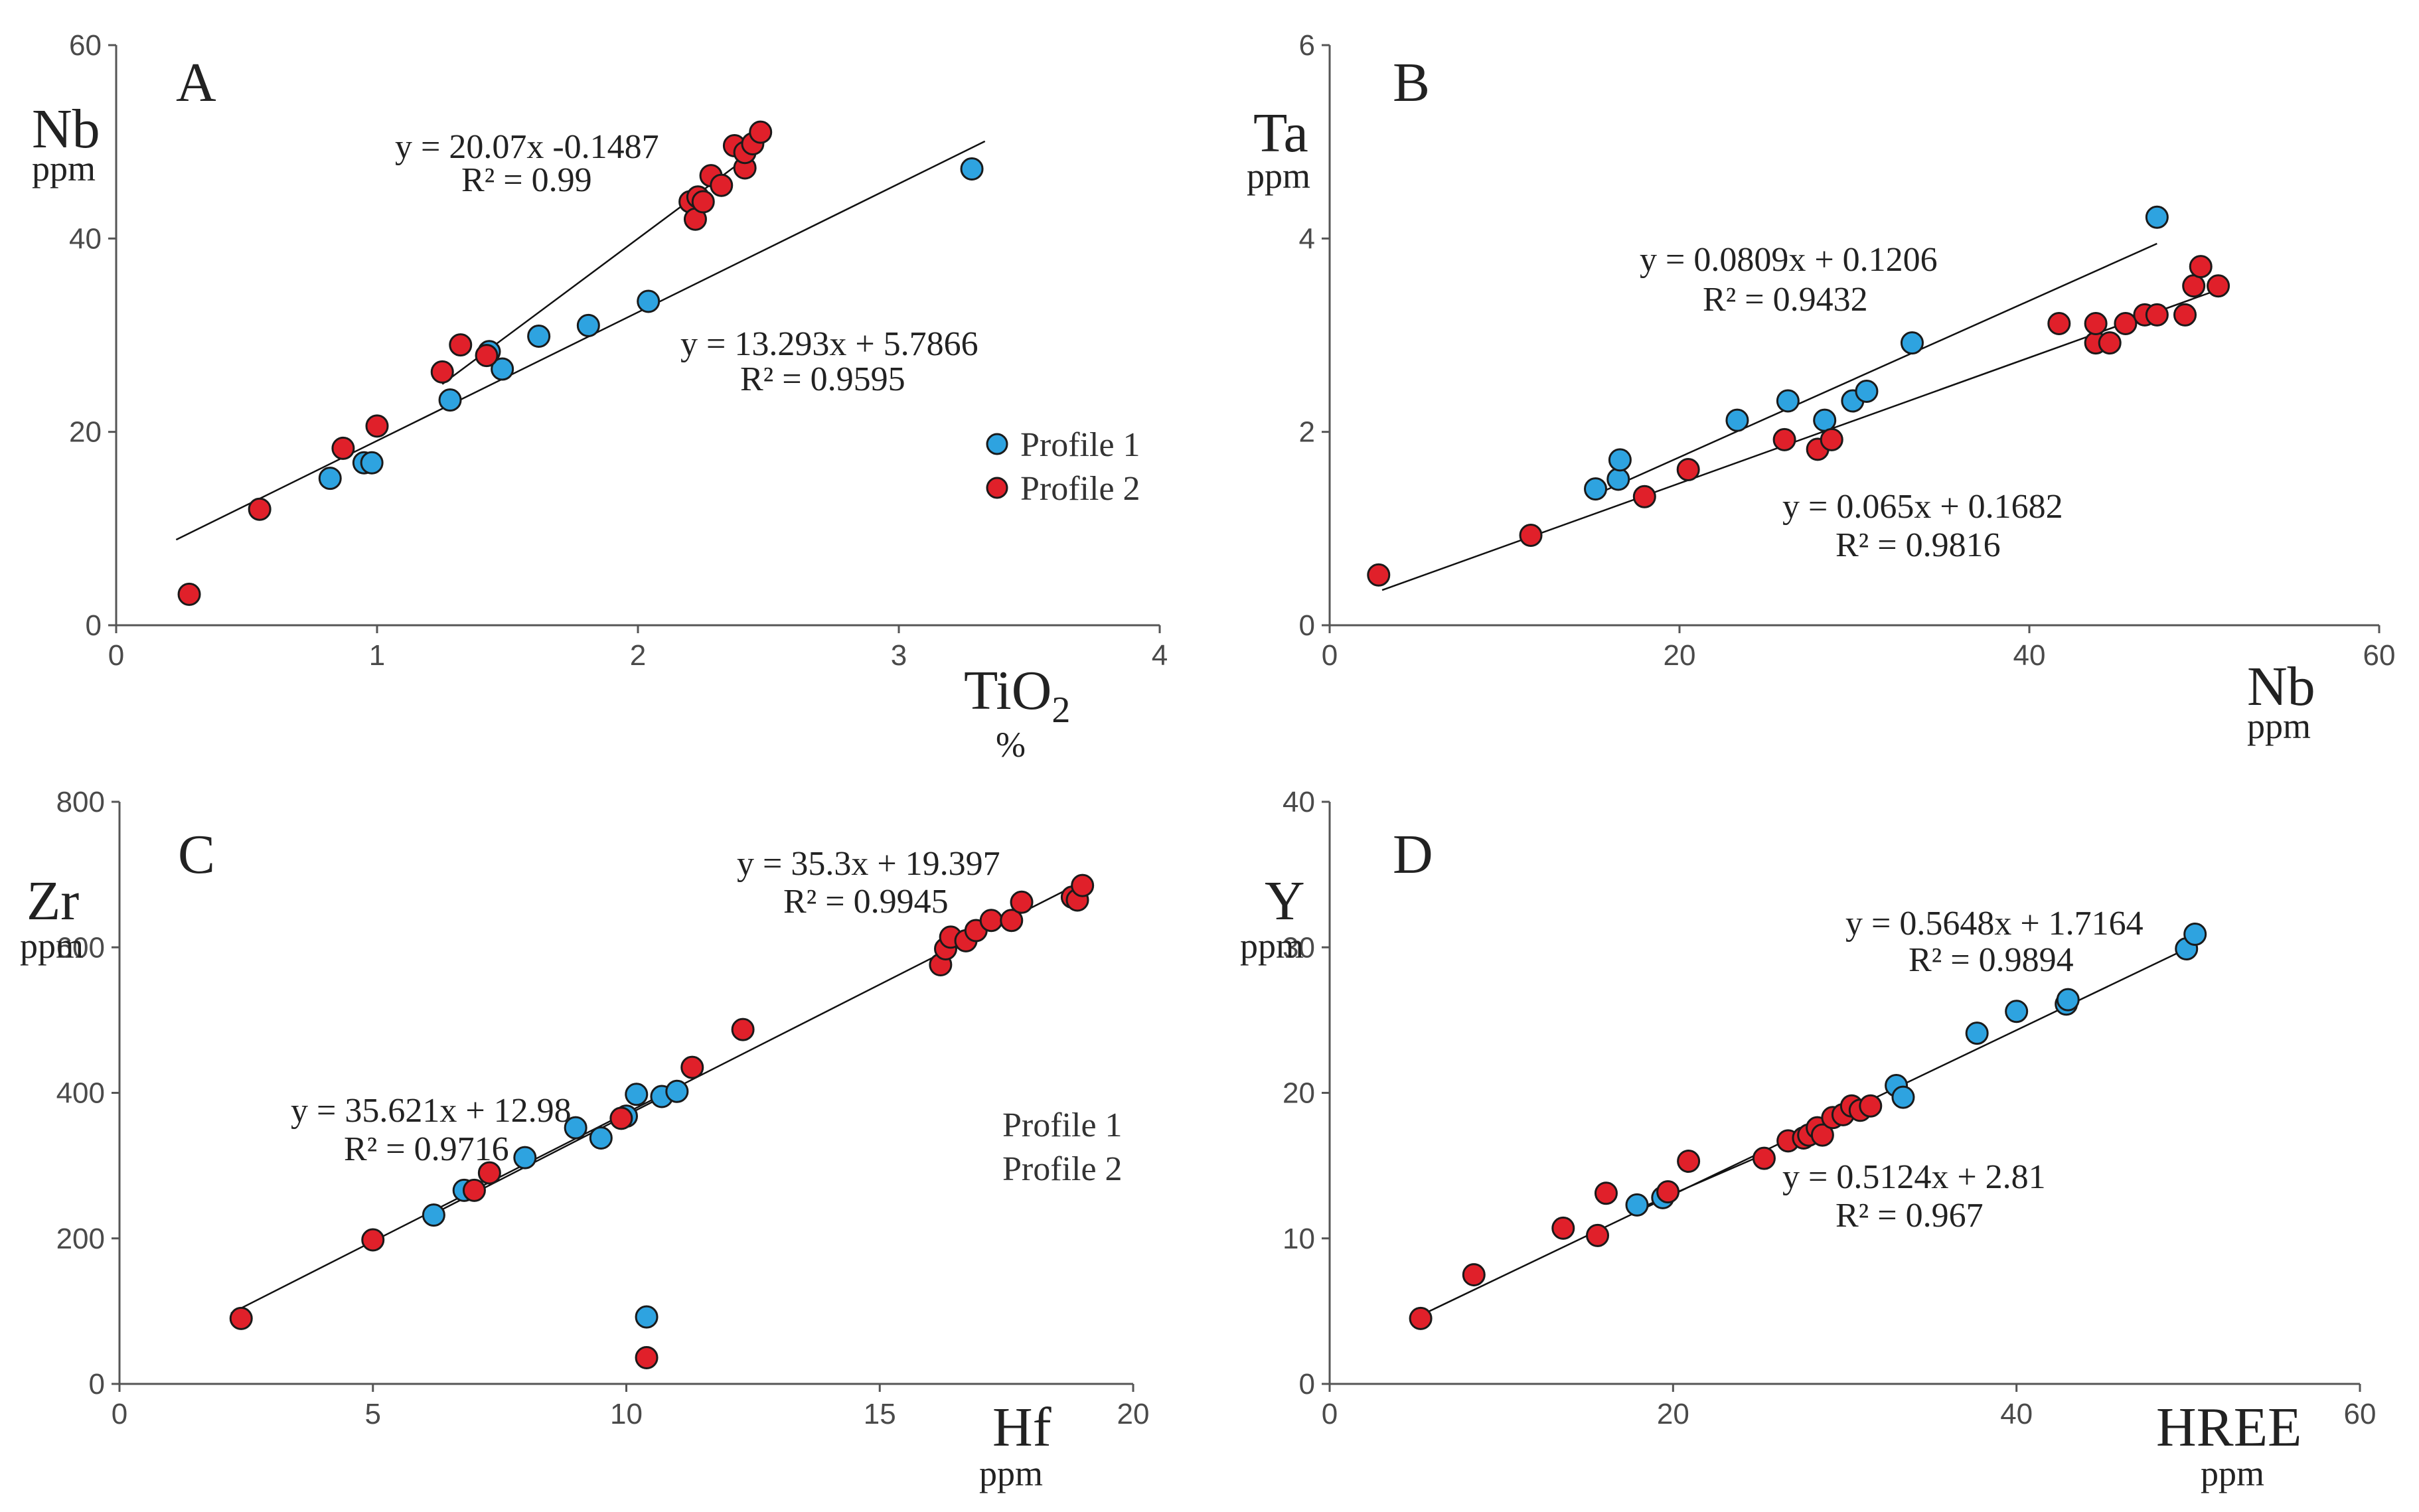 Image resolution: width=2419 pixels, height=1512 pixels. Describe the element at coordinates (1160, 655) in the screenshot. I see `panel-a-x-tick-label: 4` at that location.